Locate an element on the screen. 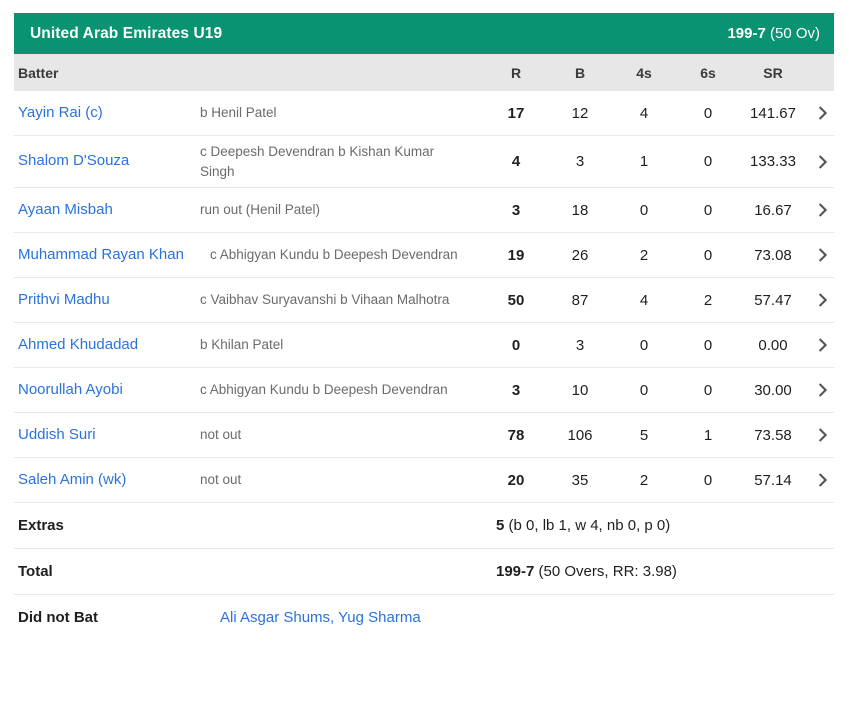 Image resolution: width=848 pixels, height=721 pixels. table-row: Saleh Amin (wk) not out 20 35 2 0 57.14 is located at coordinates (424, 481).